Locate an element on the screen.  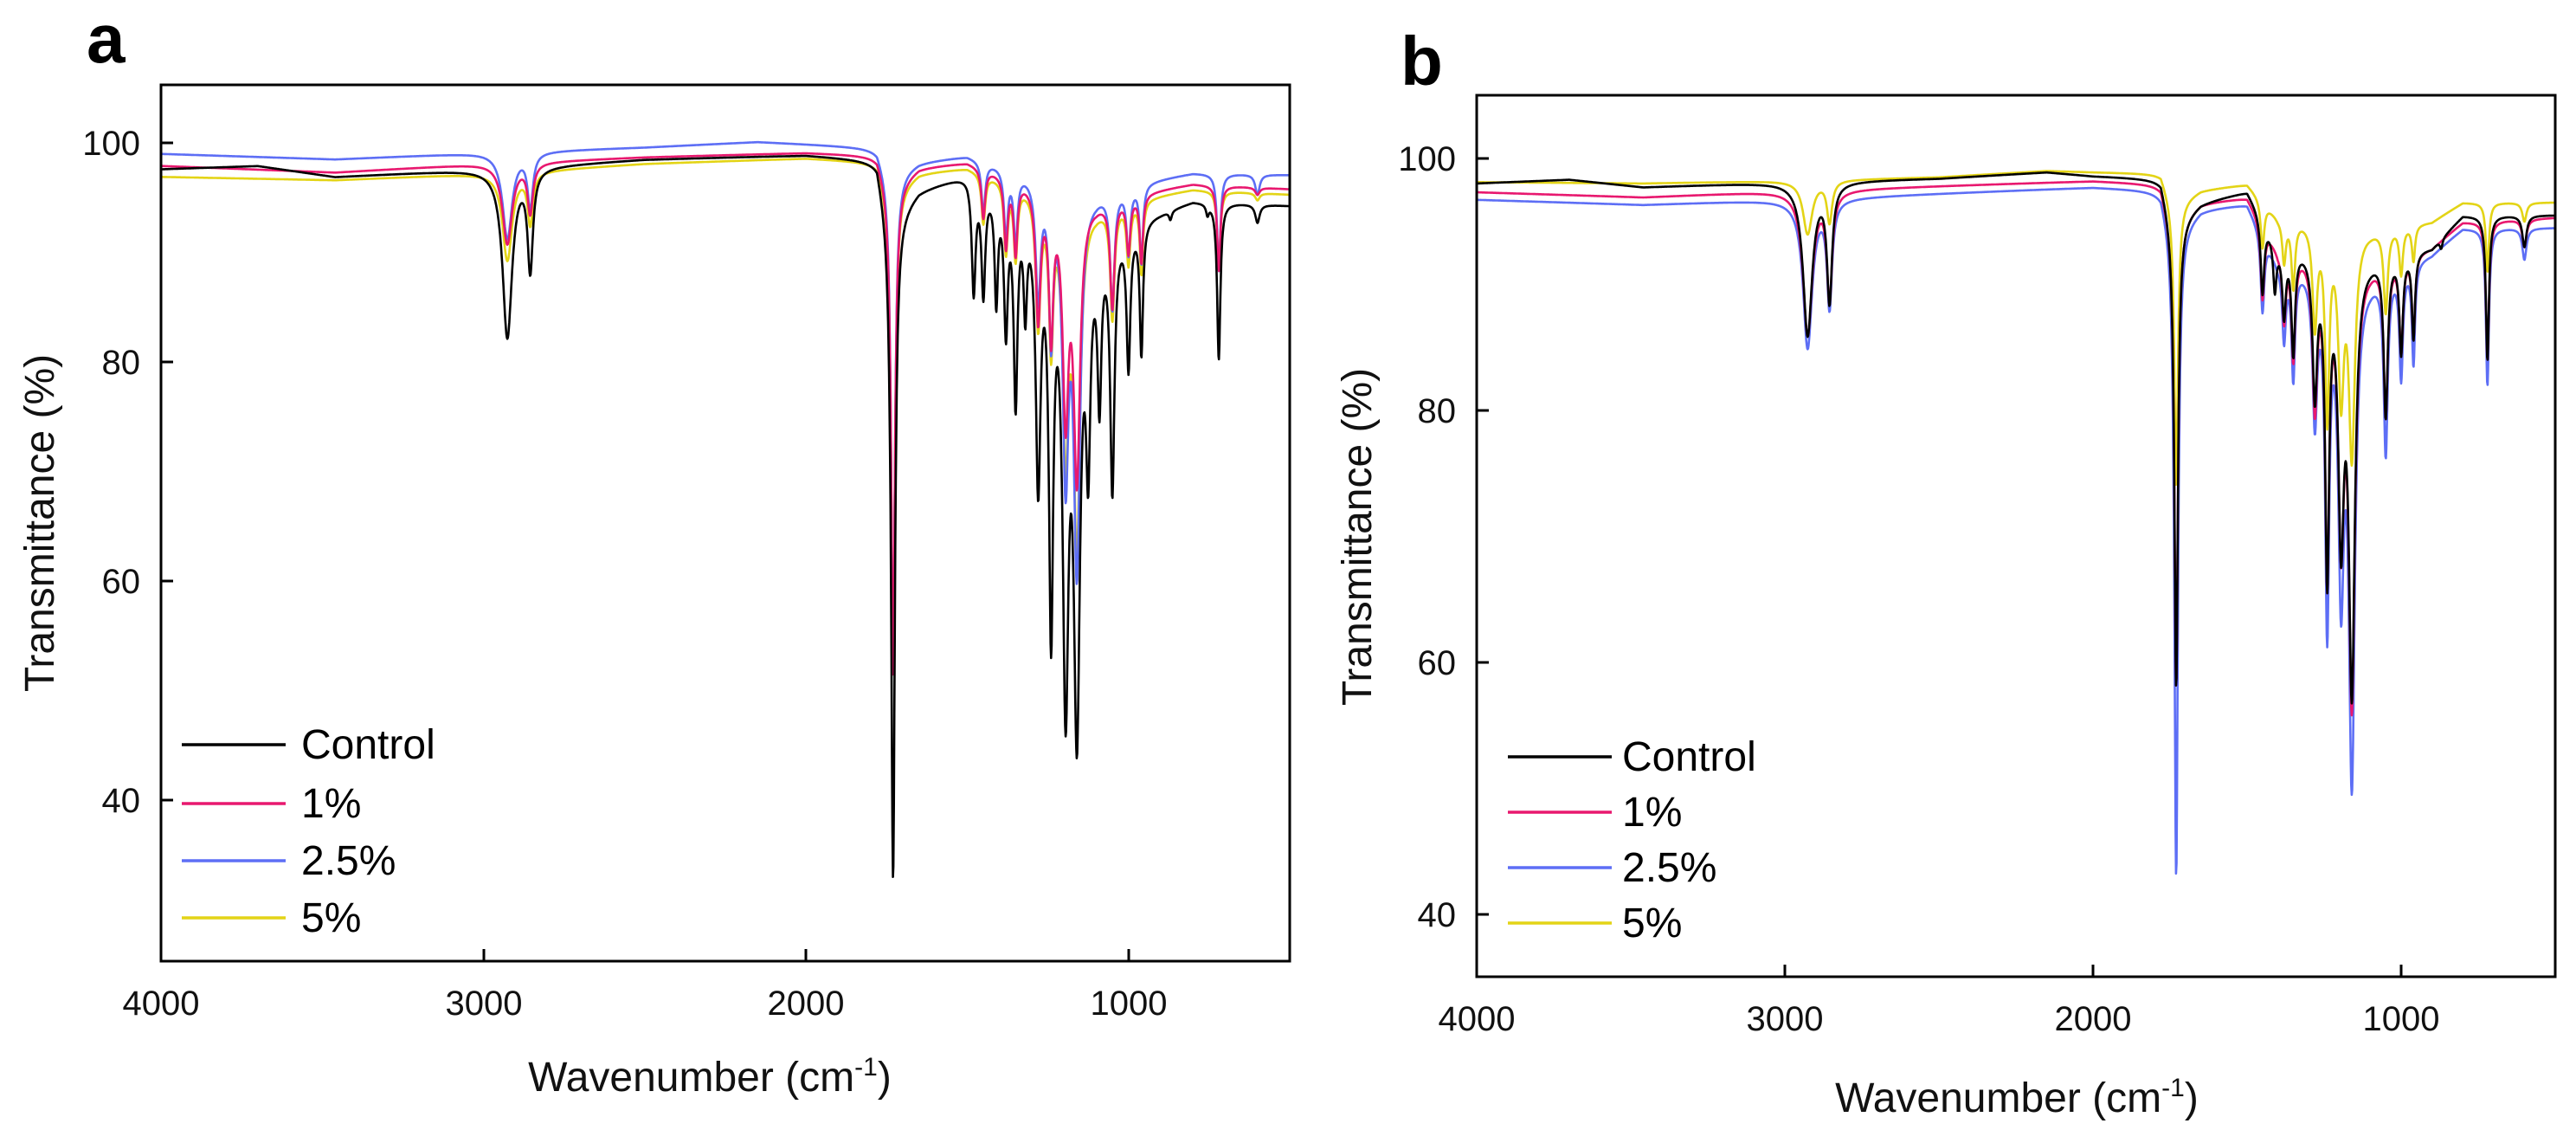
panel-a-x-tick-label: 3000 is located at coordinates (484, 1004).